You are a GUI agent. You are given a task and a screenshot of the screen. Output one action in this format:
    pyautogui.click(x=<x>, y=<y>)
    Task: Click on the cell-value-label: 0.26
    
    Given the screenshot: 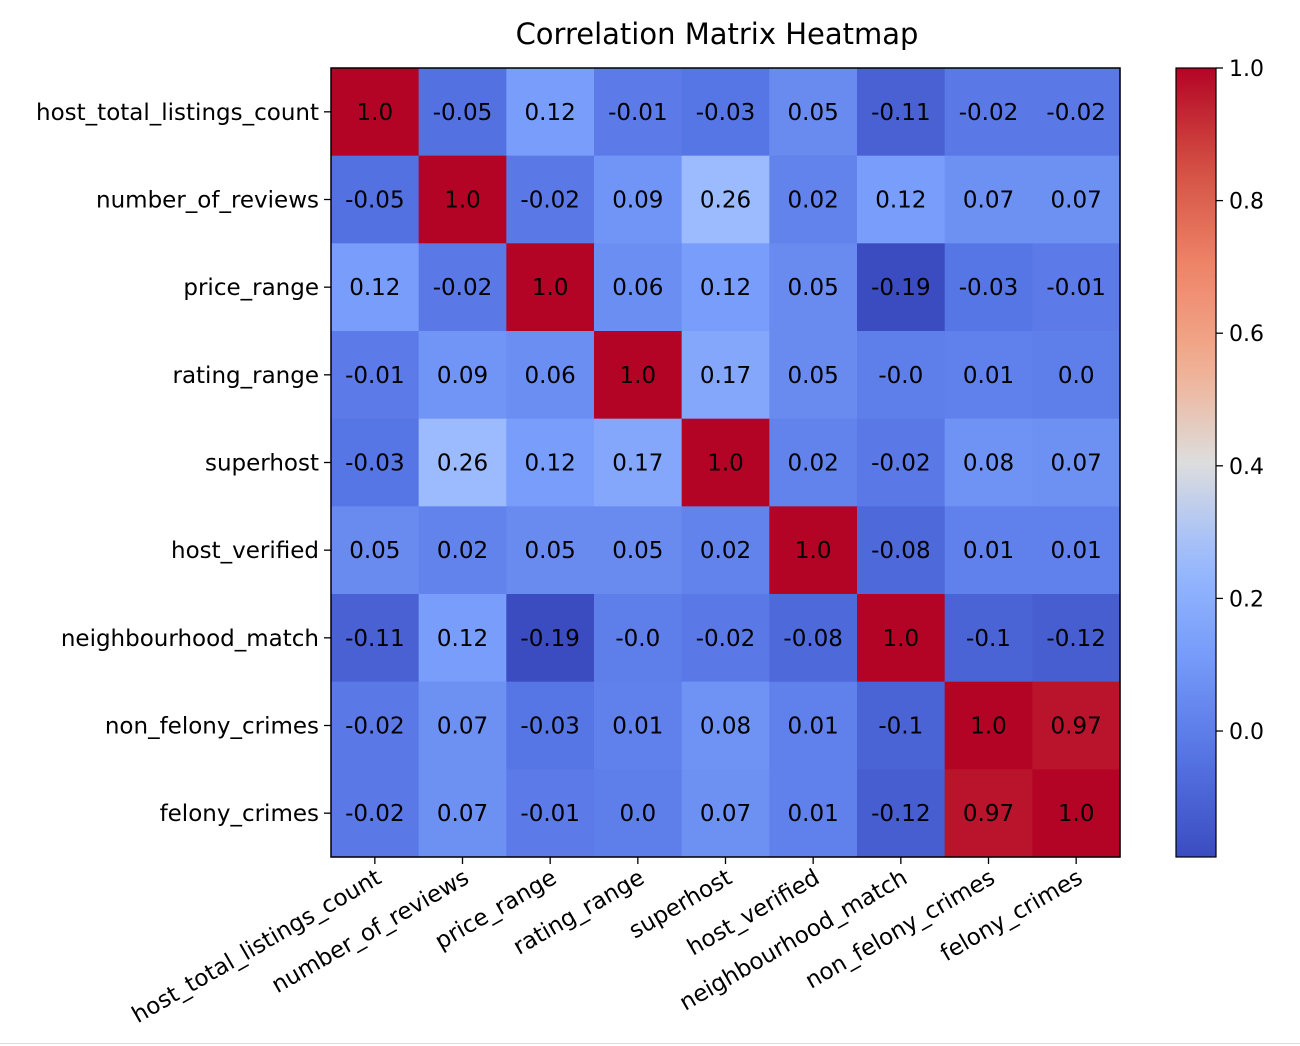 What is the action you would take?
    pyautogui.click(x=462, y=464)
    